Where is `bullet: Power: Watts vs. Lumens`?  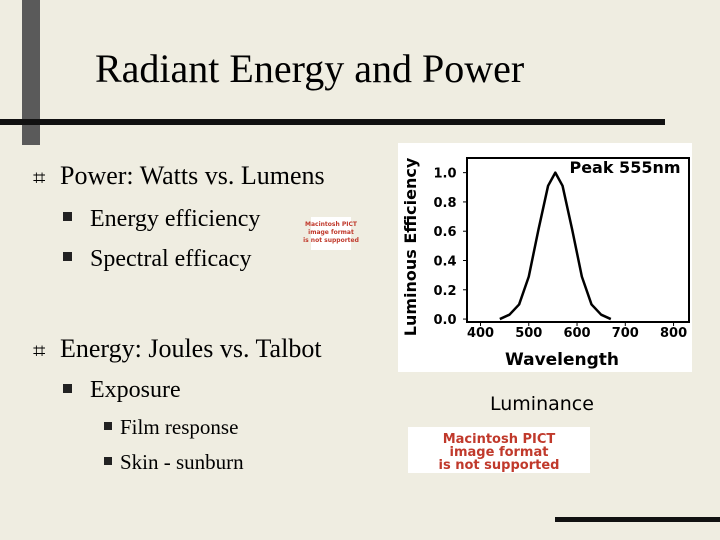
bullet: Power: Watts vs. Lumens is located at coordinates (192, 175).